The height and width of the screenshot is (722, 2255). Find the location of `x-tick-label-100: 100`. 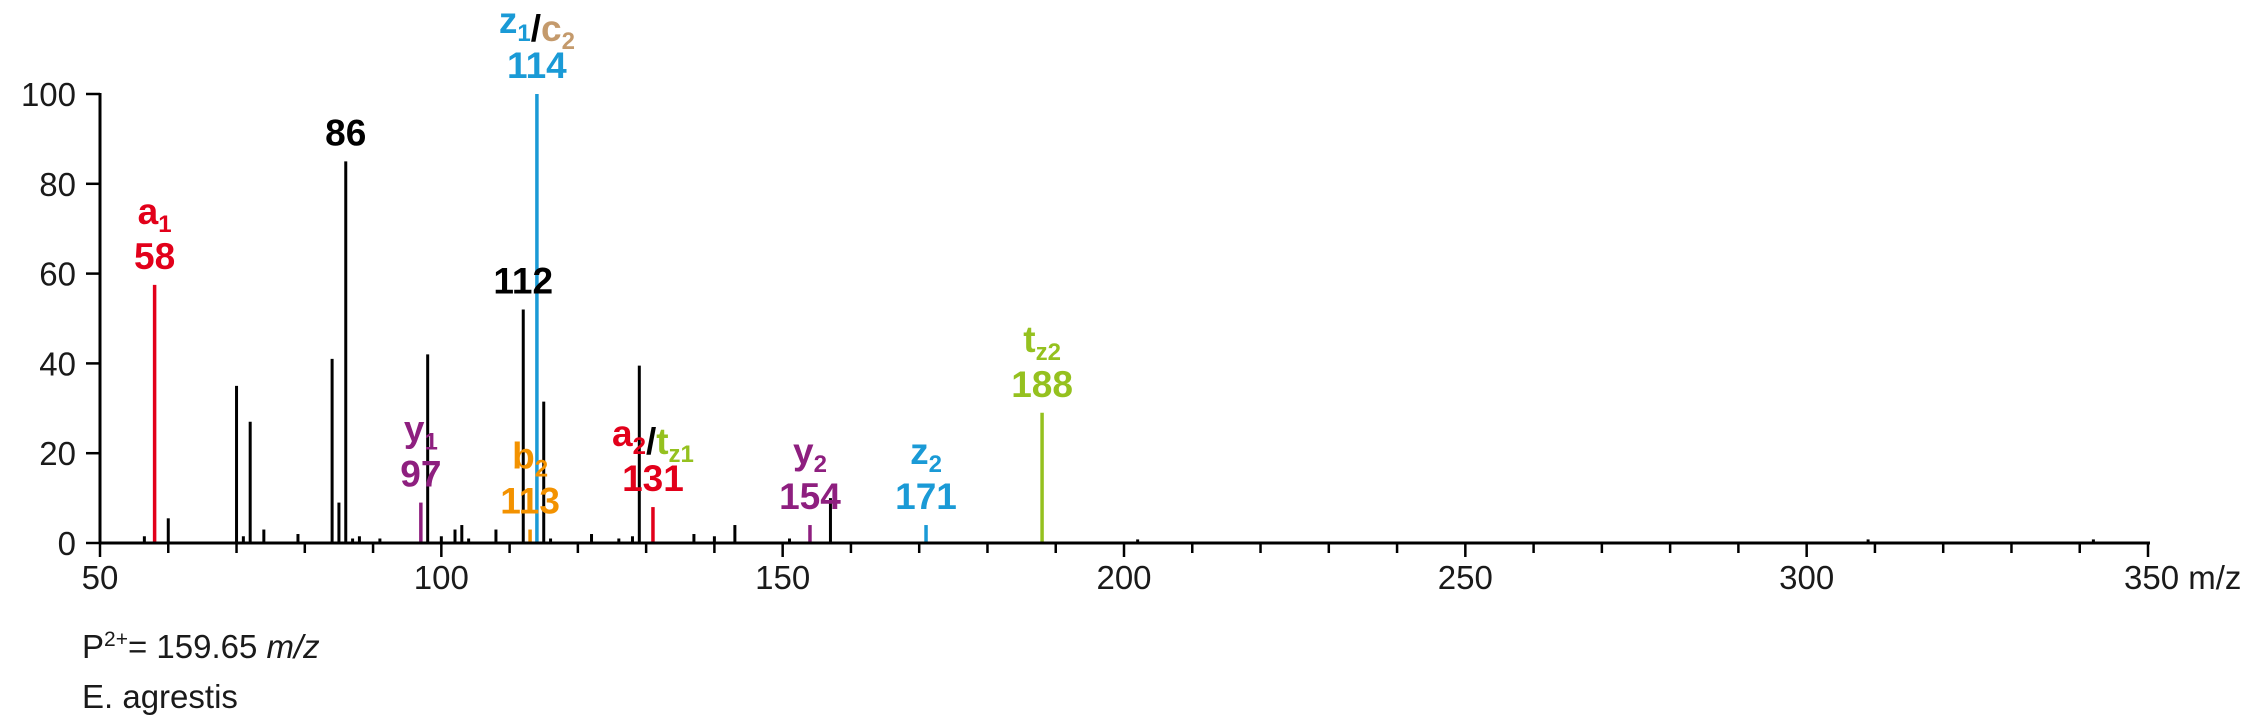

x-tick-label-100: 100 is located at coordinates (441, 577).